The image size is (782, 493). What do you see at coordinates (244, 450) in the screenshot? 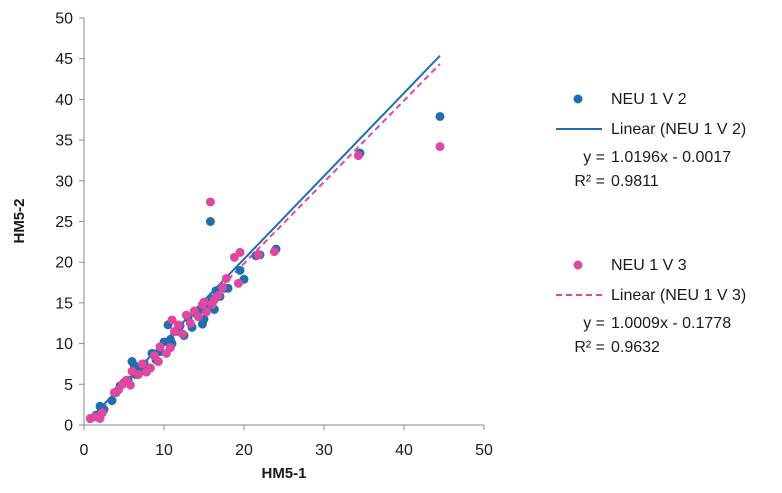
I see `x-tick-label: 20` at bounding box center [244, 450].